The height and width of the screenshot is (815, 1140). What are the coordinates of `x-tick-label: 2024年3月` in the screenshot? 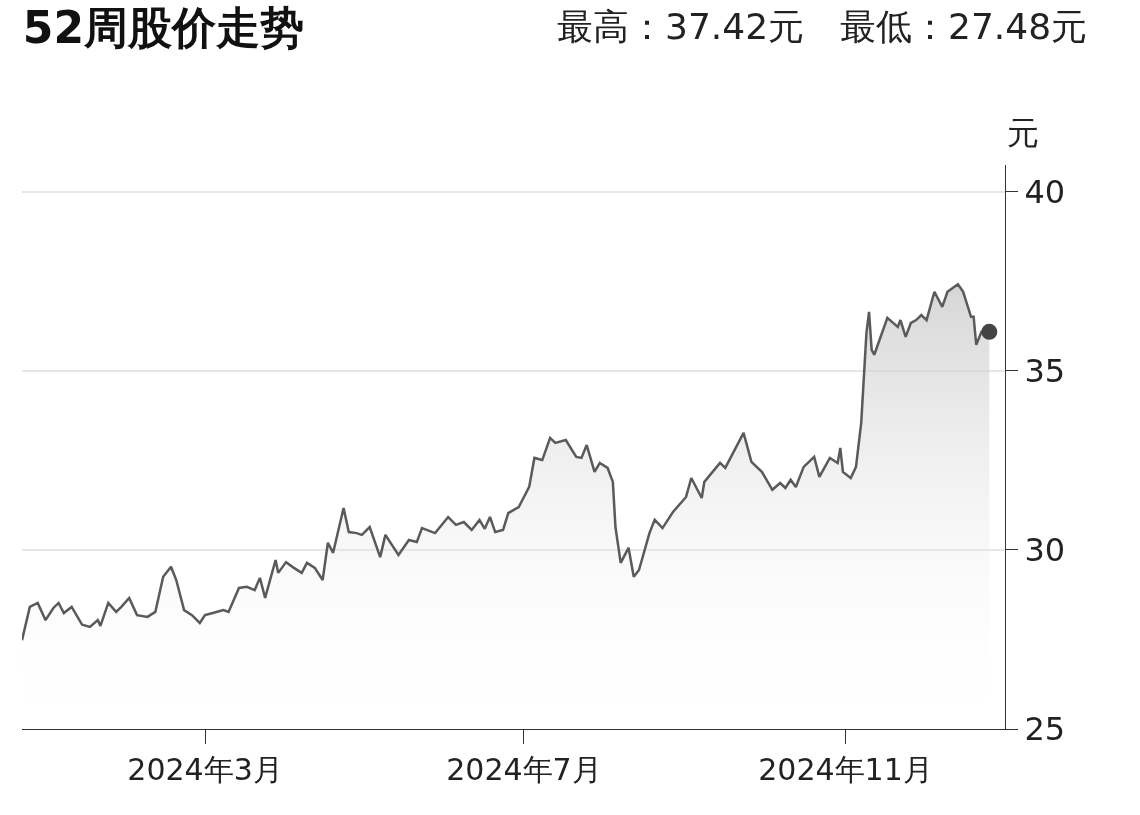 It's located at (205, 770).